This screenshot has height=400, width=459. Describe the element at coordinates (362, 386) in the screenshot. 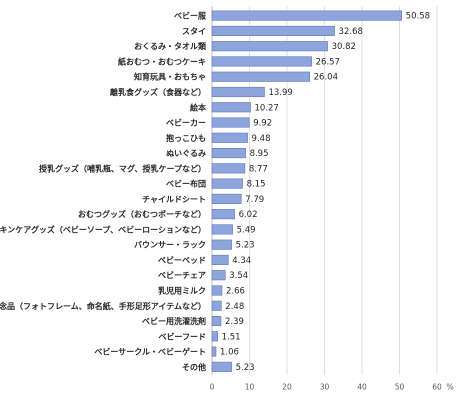

I see `x-tick-label: 40` at that location.